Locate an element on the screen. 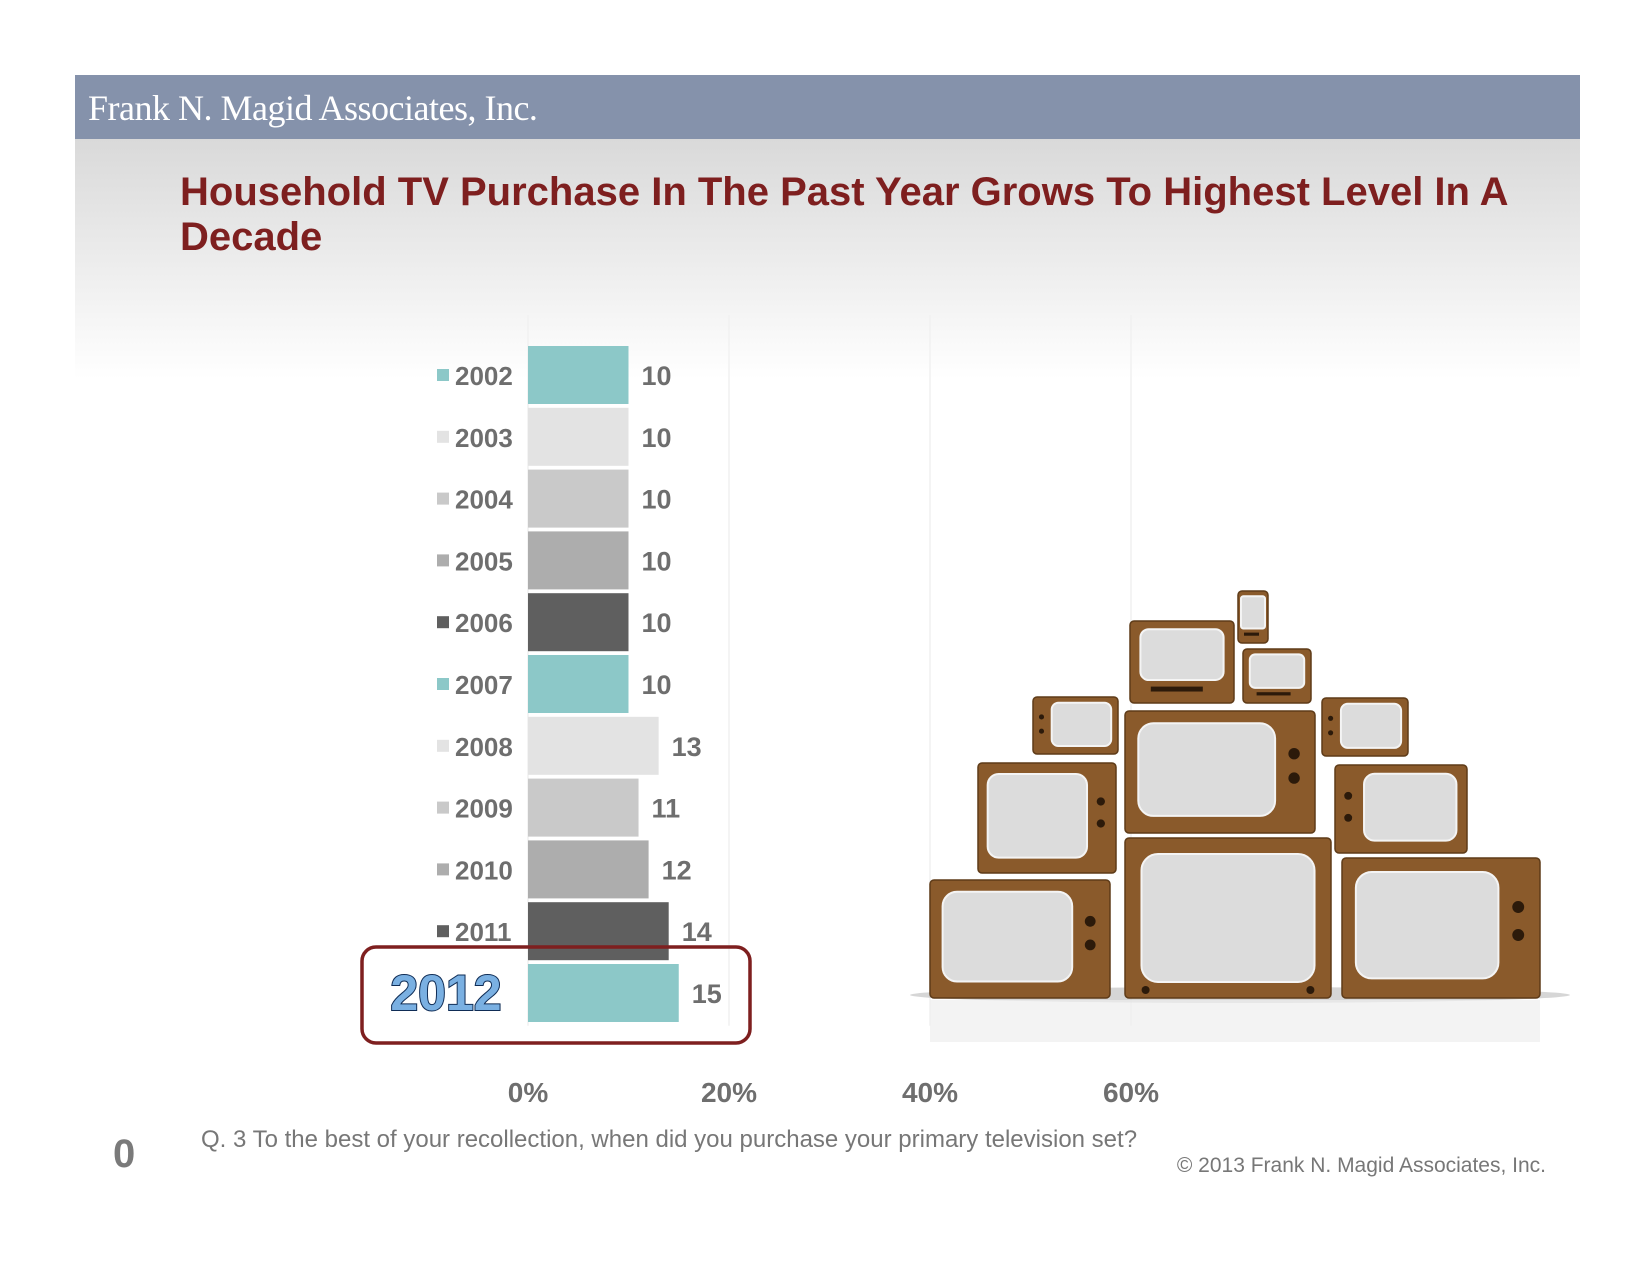  category-label: 2002 is located at coordinates (484, 376).